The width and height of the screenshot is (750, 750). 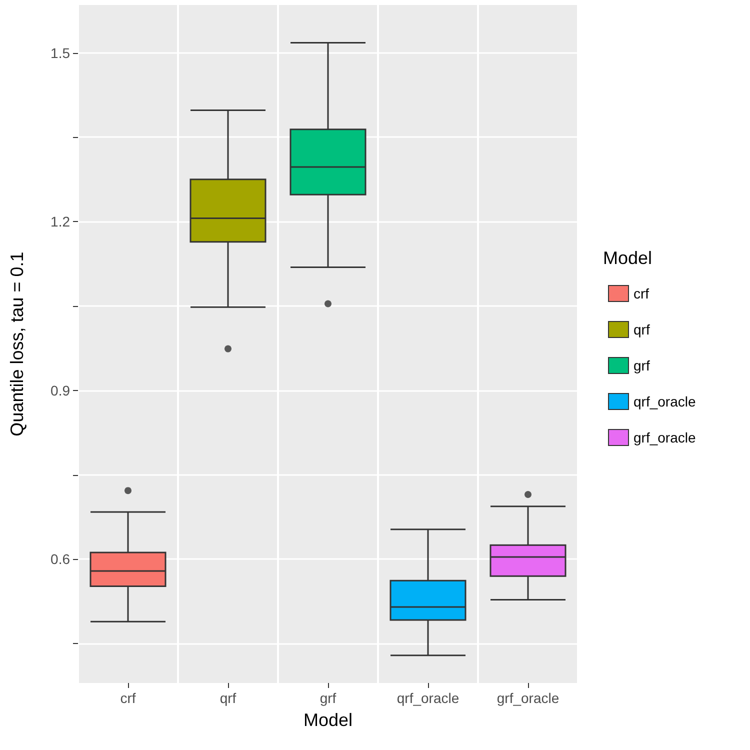 What do you see at coordinates (642, 366) in the screenshot?
I see `legend-label: grf` at bounding box center [642, 366].